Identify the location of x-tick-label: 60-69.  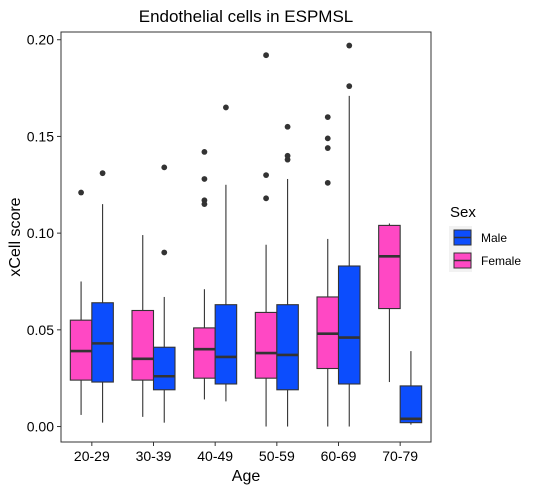
(339, 456).